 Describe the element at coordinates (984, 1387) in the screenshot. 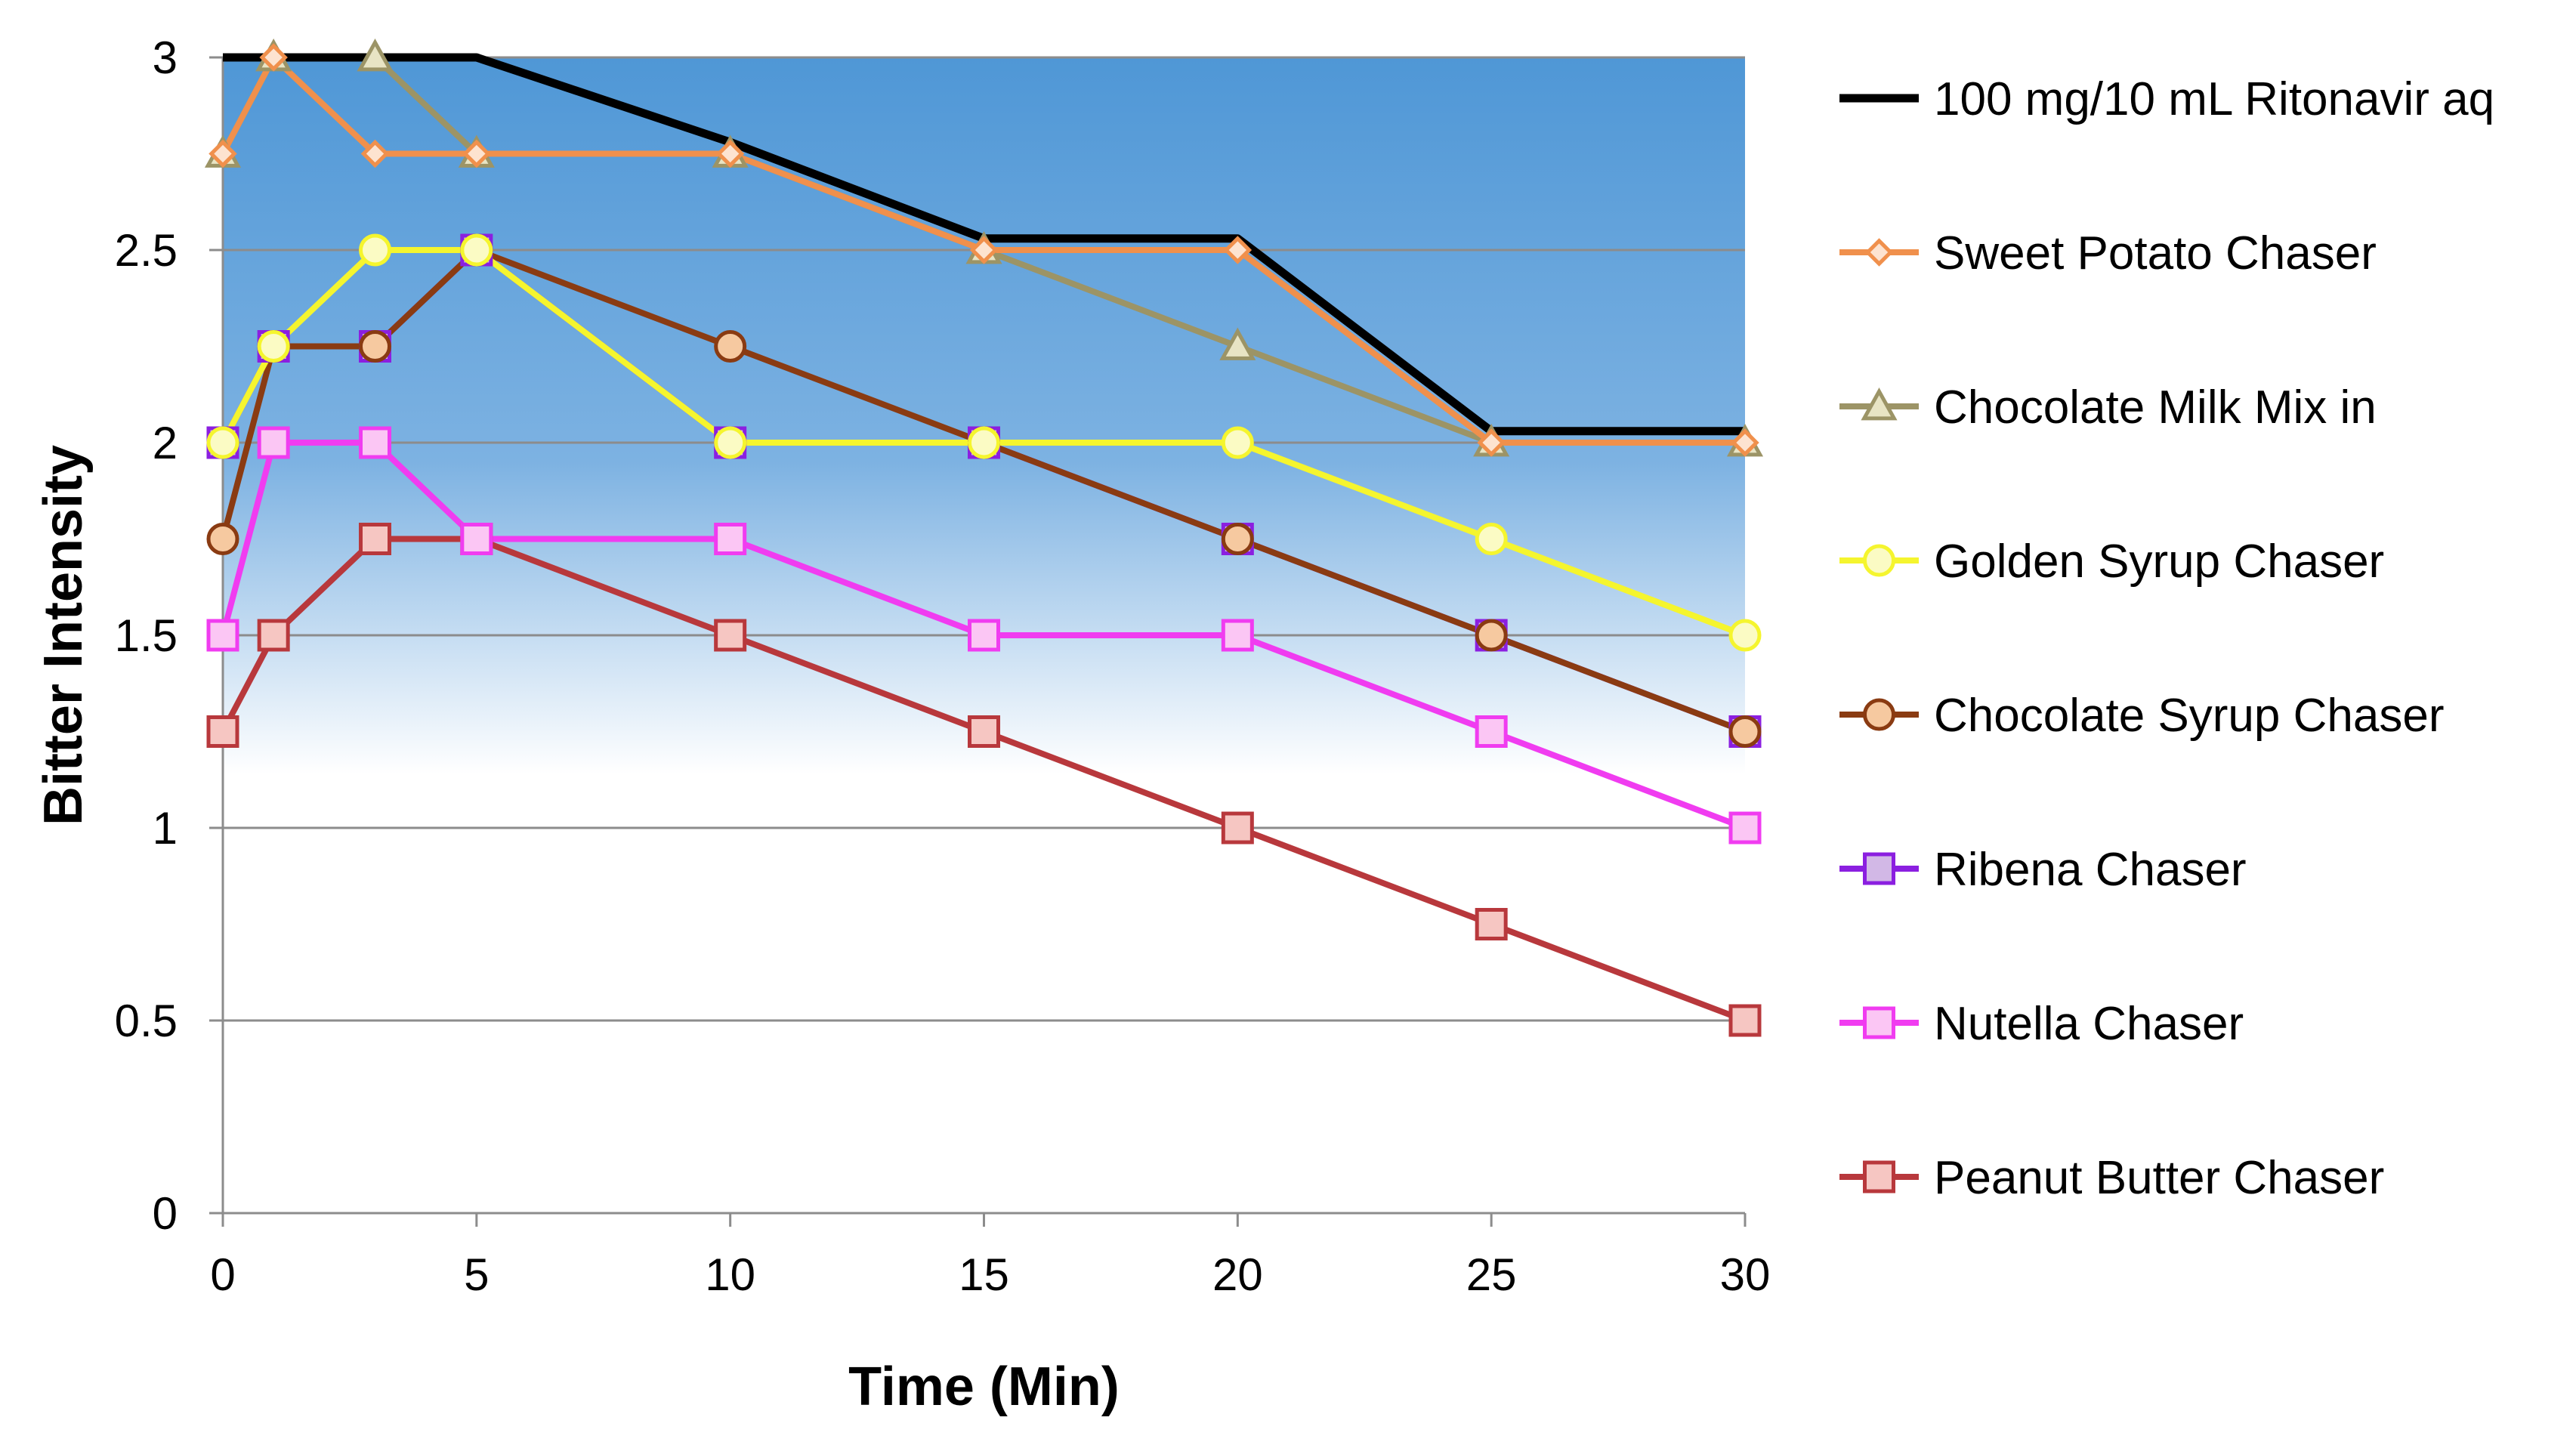

I see `x-axis-title: Time (Min)` at that location.